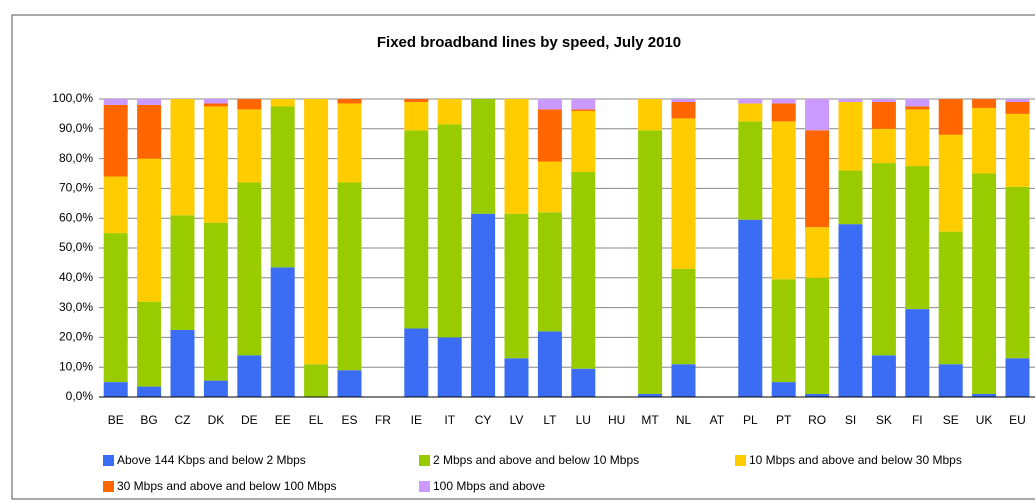  What do you see at coordinates (917, 420) in the screenshot?
I see `x-tick-label: FI` at bounding box center [917, 420].